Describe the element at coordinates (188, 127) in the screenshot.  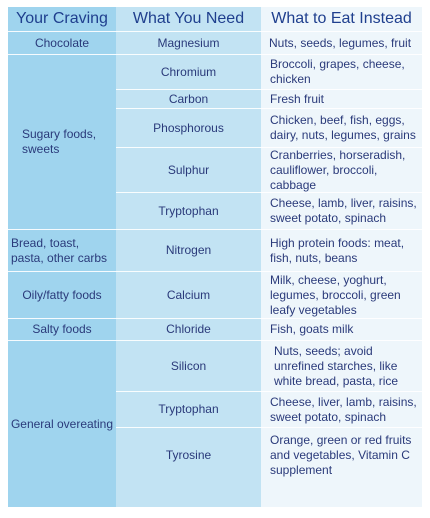
I see `need-cell: Phosphorous` at that location.